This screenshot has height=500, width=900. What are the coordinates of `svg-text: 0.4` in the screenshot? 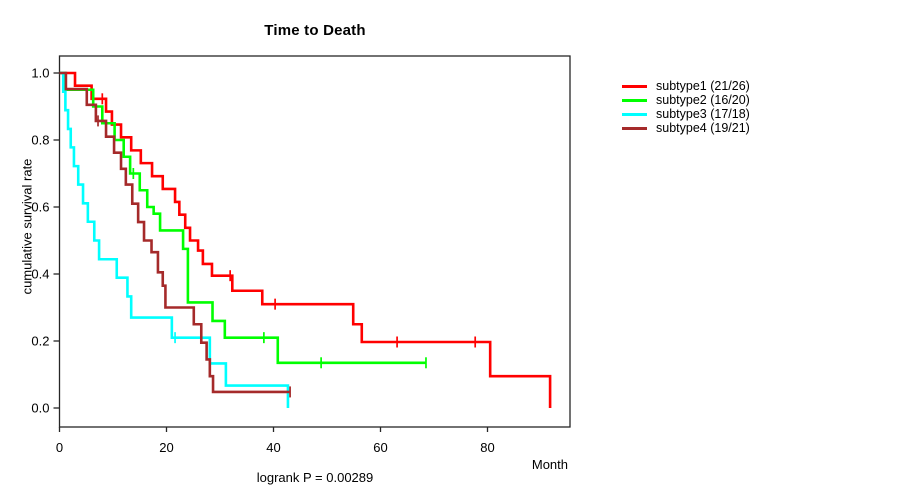 It's located at (40, 274).